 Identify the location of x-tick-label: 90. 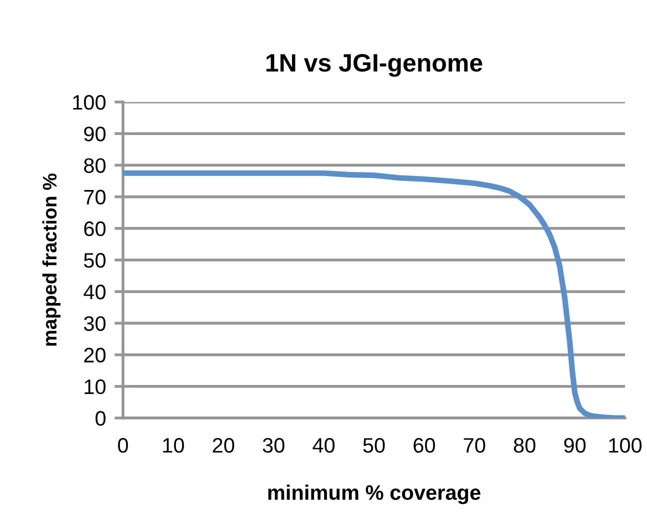
(575, 445).